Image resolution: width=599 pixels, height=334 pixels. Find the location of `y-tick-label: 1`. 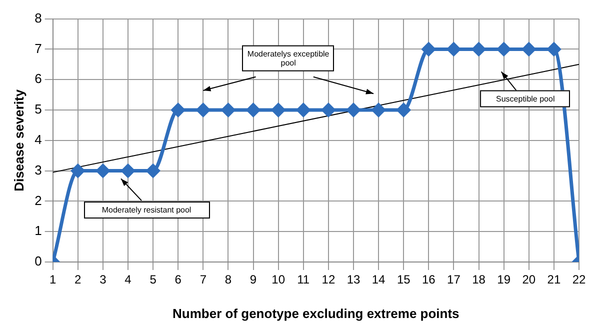

y-tick-label: 1 is located at coordinates (38, 230).